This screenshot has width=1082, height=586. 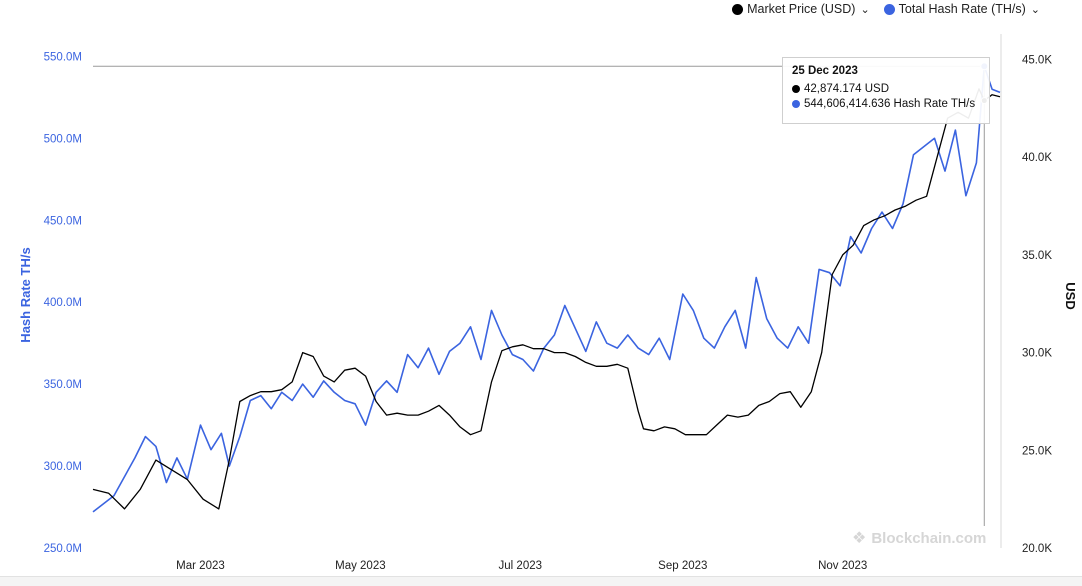 What do you see at coordinates (796, 89) in the screenshot?
I see `tooltip-price-dot` at bounding box center [796, 89].